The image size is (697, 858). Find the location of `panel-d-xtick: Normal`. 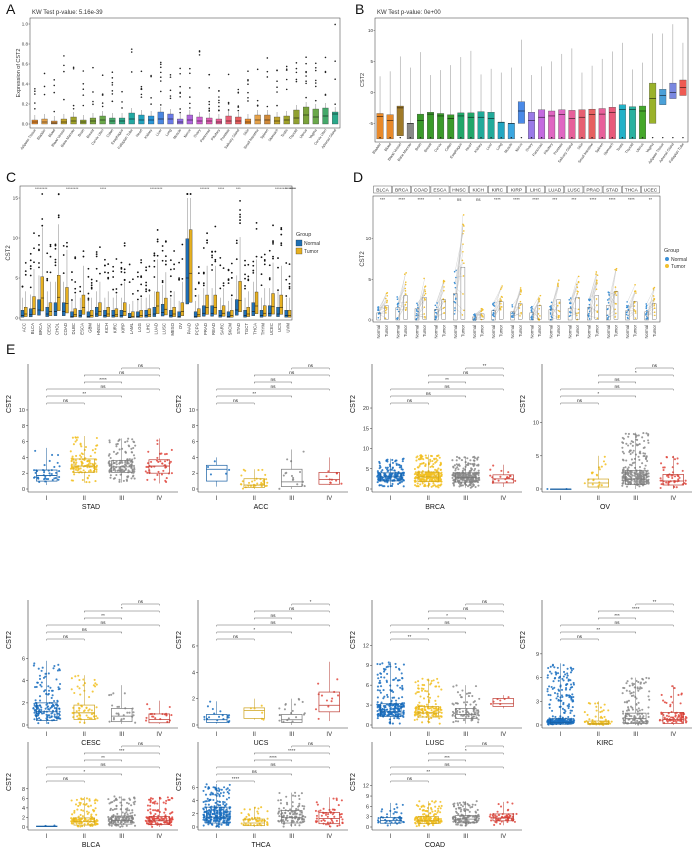

panel-d-xtick: Normal is located at coordinates (531, 332).